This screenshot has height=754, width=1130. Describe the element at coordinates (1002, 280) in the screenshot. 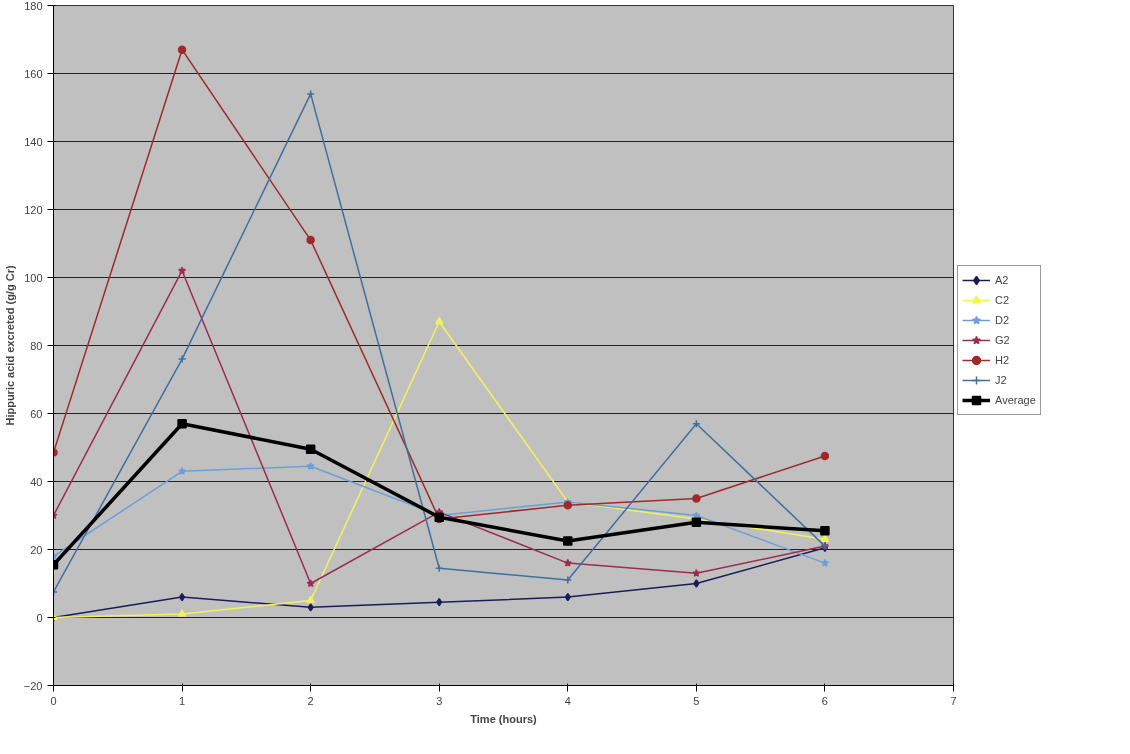

I see `legend-label: A2` at that location.